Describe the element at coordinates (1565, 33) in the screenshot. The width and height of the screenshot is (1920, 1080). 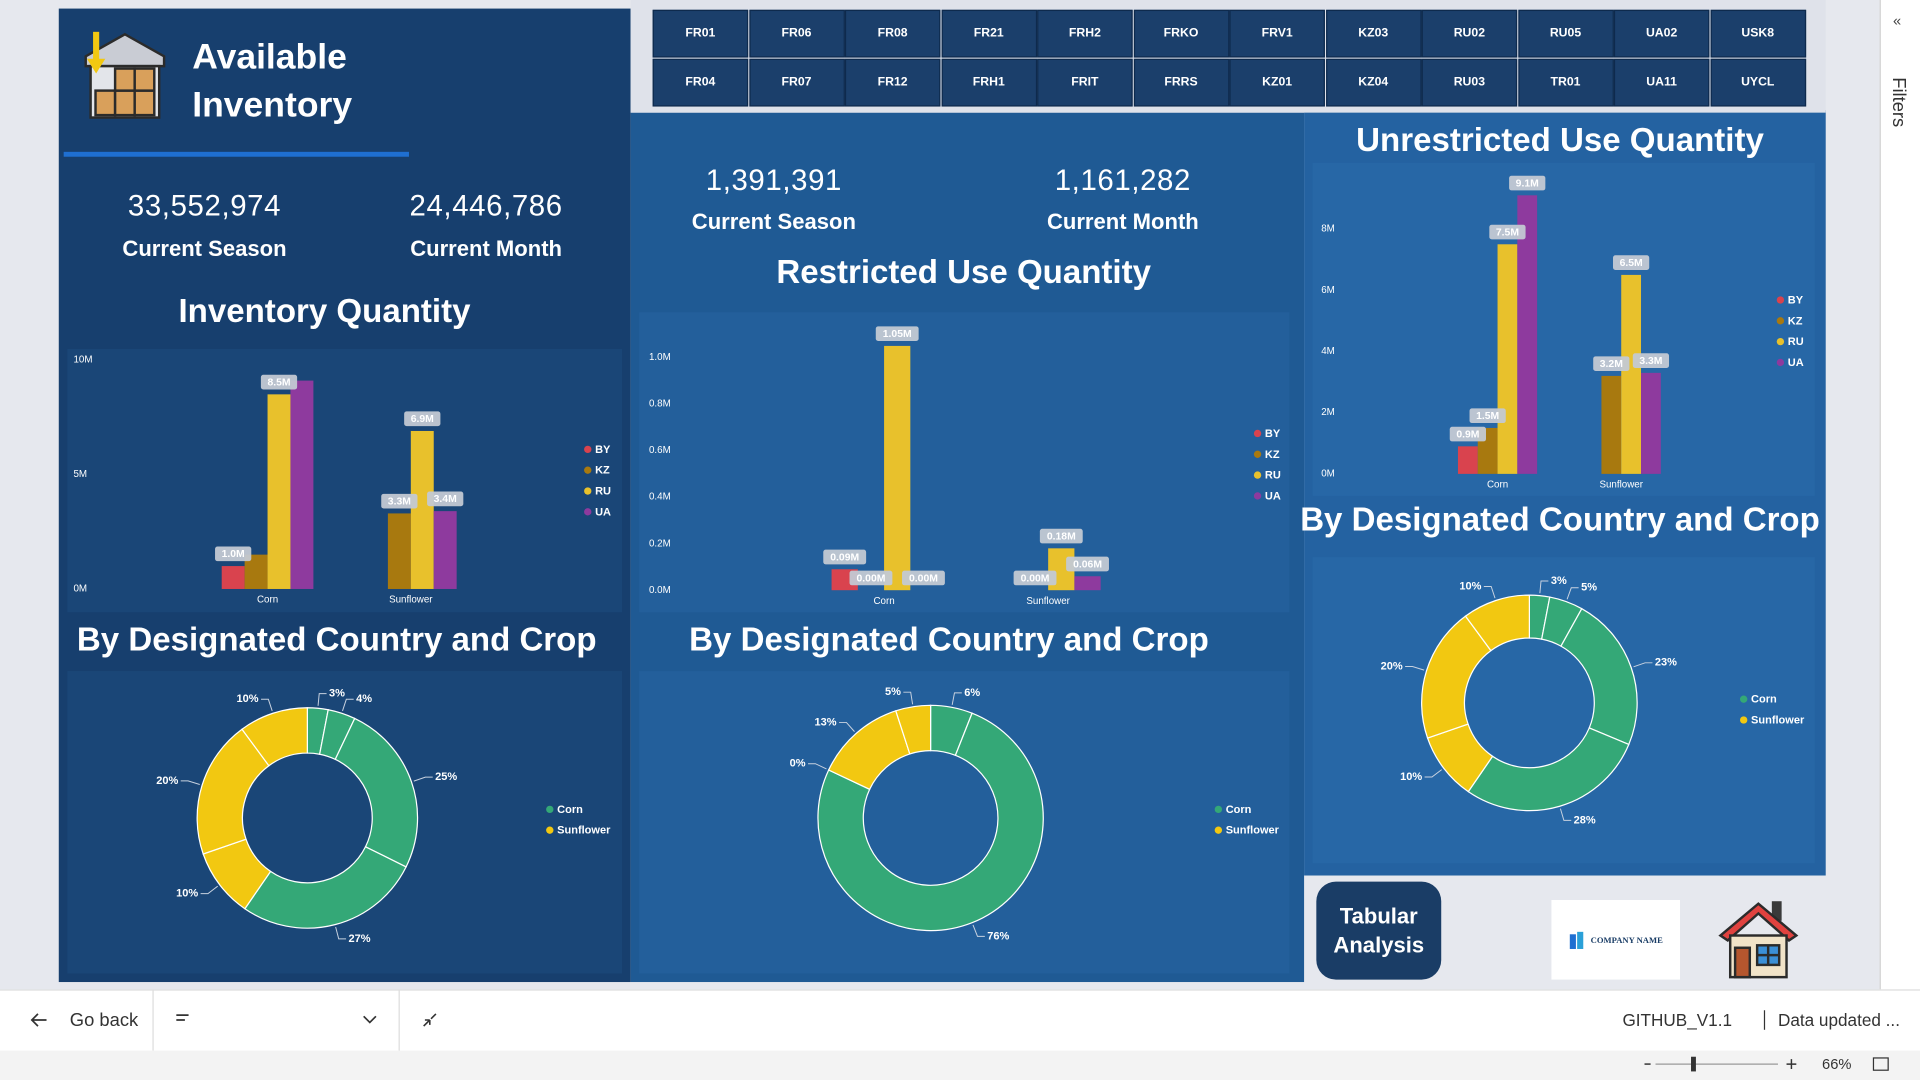
I see `plant-filter-button: RU05` at that location.